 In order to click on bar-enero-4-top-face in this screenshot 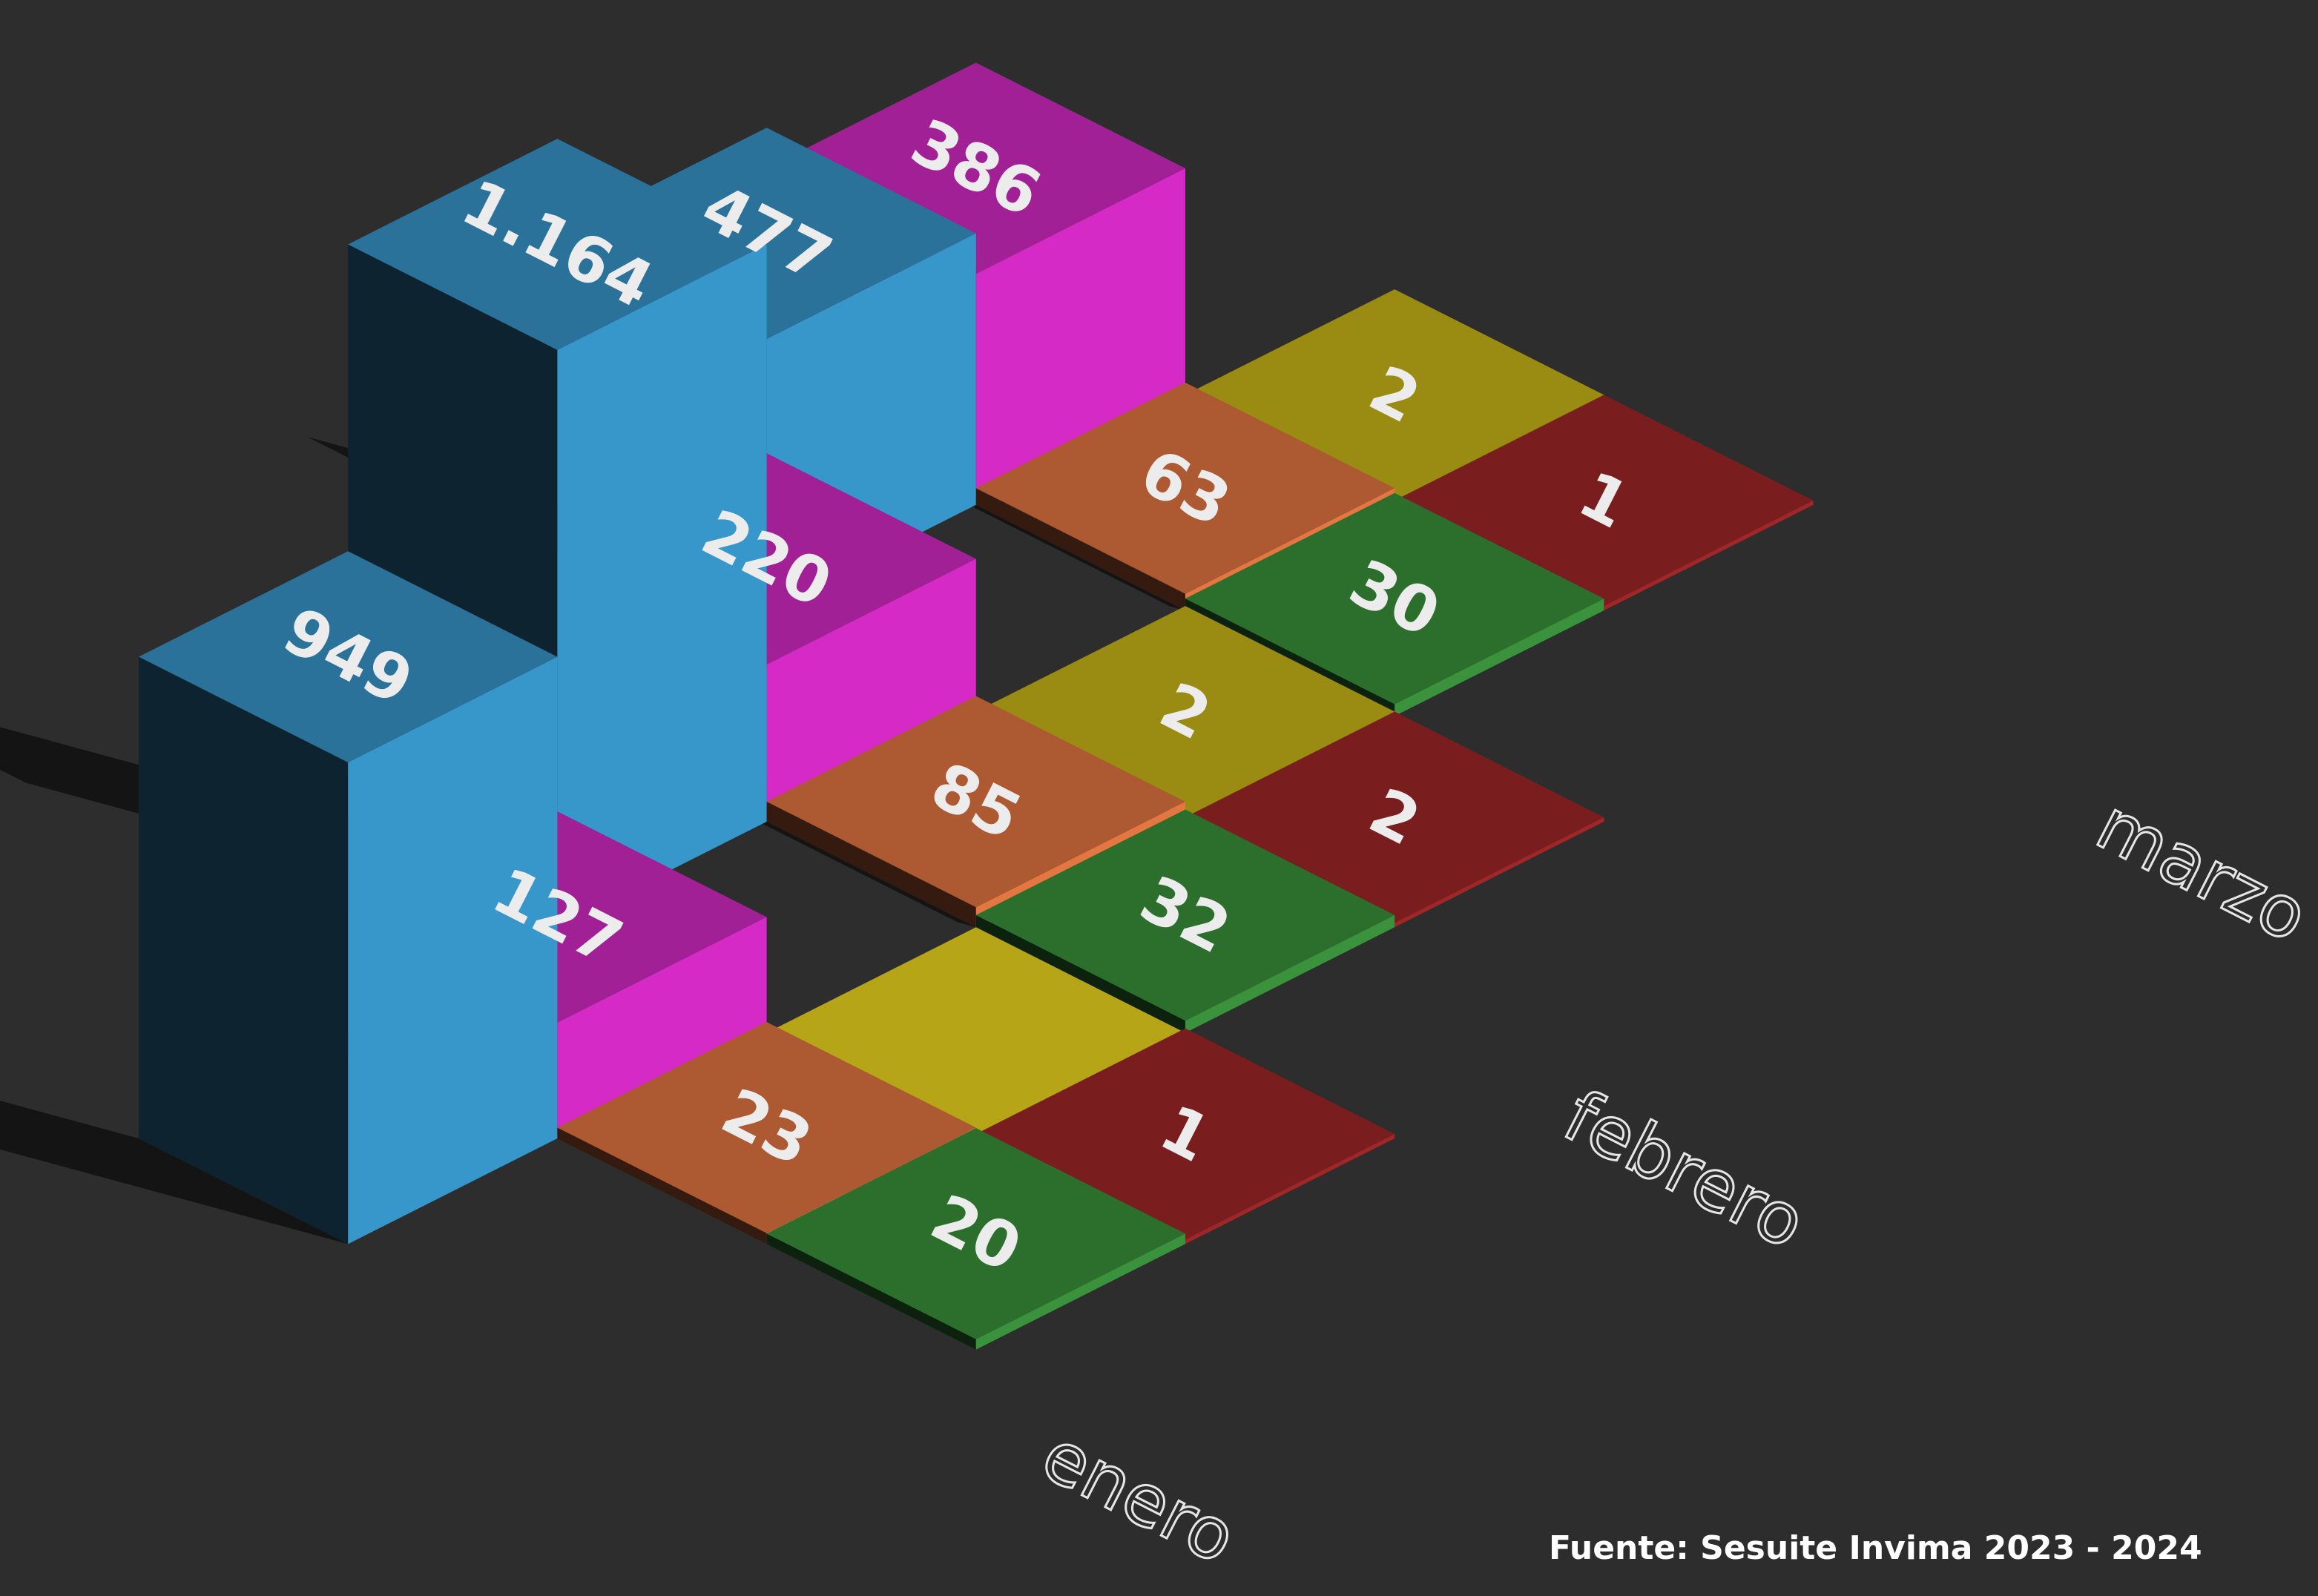, I will do `click(976, 1032)`.